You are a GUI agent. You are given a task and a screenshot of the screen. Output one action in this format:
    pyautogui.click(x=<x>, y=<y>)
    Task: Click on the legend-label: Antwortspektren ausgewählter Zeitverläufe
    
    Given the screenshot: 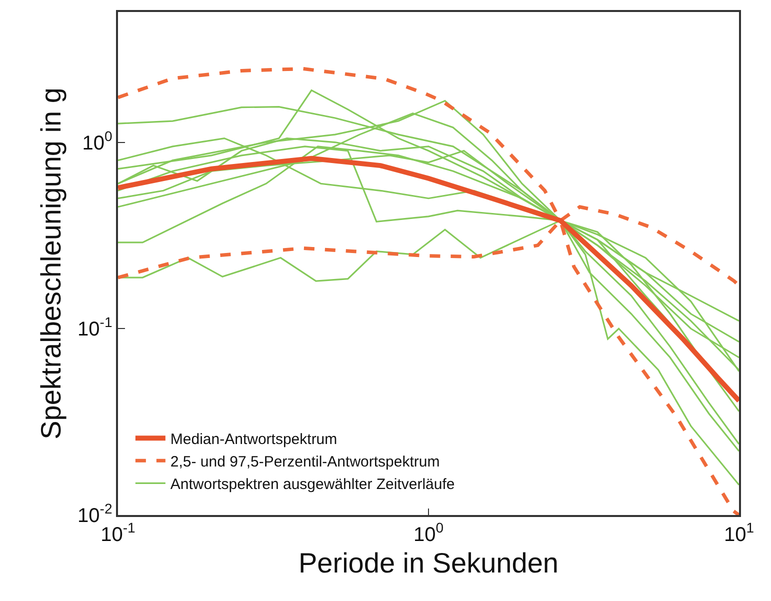 What is the action you would take?
    pyautogui.click(x=312, y=485)
    